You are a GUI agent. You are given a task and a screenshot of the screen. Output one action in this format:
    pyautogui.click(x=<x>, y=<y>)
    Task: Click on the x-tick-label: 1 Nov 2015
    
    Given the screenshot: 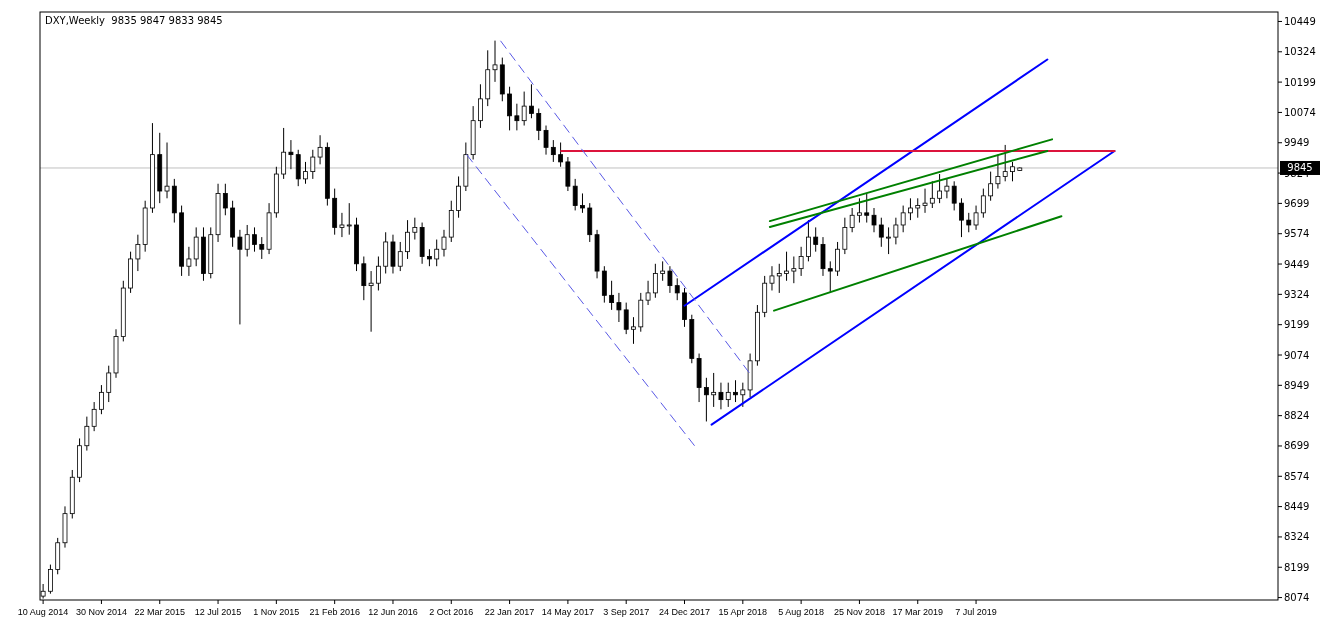 What is the action you would take?
    pyautogui.click(x=276, y=612)
    